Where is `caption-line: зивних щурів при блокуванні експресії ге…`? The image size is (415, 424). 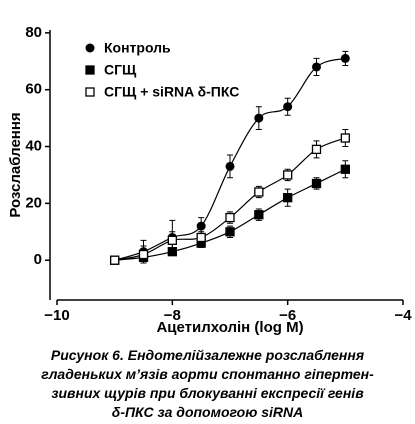
caption-line: зивних щурів при блокуванні експресії ге… is located at coordinates (207, 393).